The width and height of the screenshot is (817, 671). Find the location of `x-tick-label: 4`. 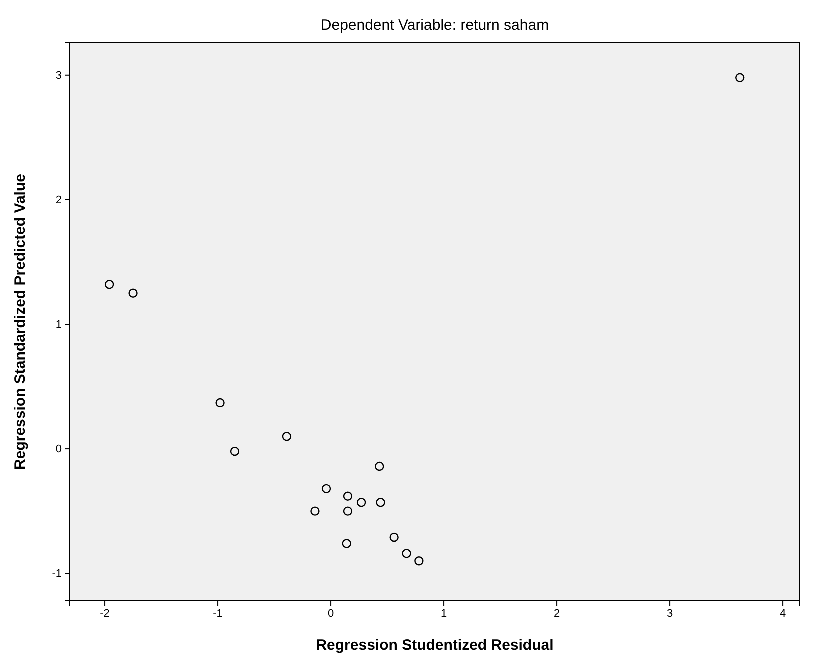

x-tick-label: 4 is located at coordinates (783, 614).